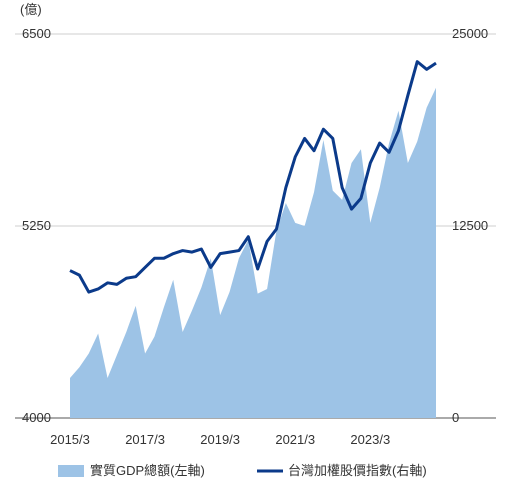  Describe the element at coordinates (70, 439) in the screenshot. I see `x-tick-label: 2015/3` at that location.